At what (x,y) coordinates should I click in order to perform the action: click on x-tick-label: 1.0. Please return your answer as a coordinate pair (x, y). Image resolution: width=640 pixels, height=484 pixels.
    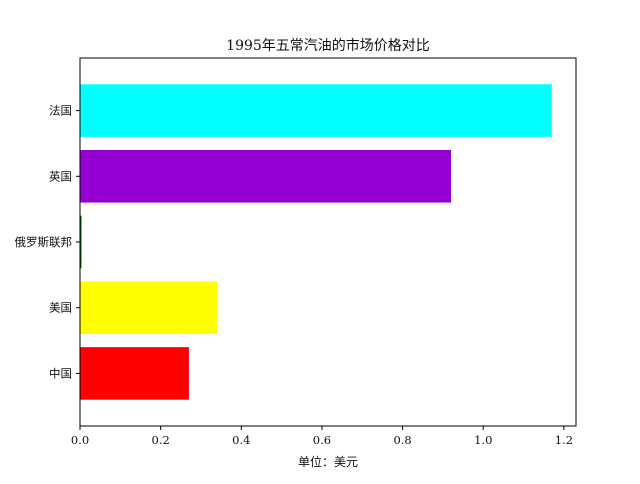
    Looking at the image, I should click on (483, 440).